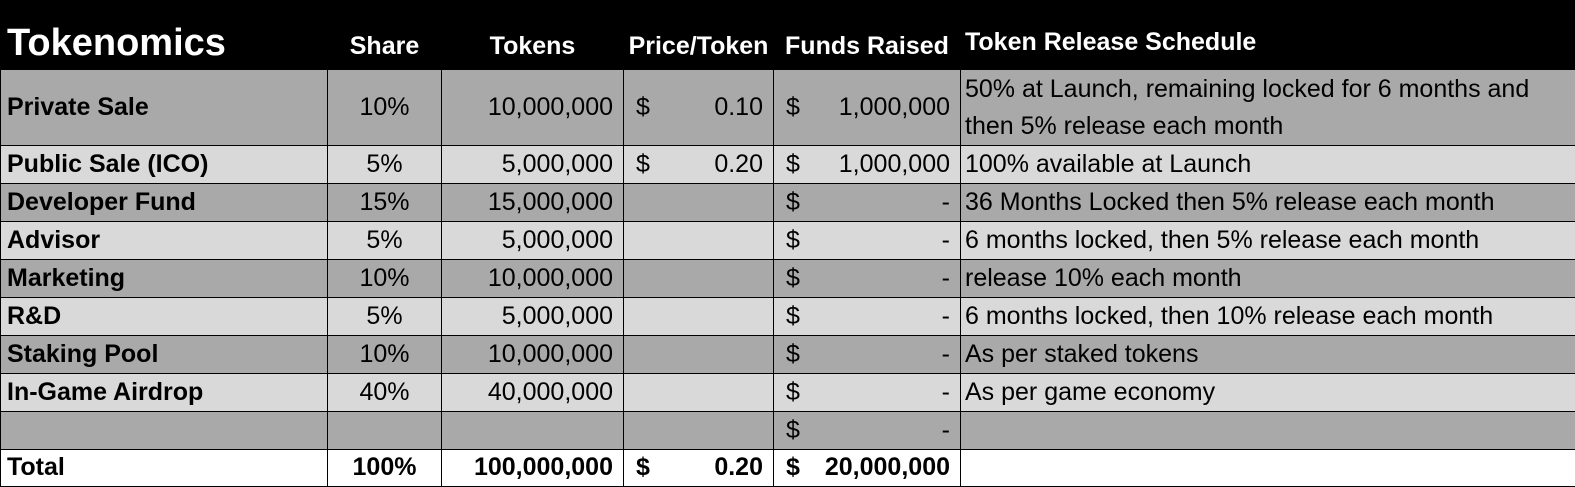 Image resolution: width=1575 pixels, height=487 pixels. I want to click on header-price: Price/Token, so click(699, 35).